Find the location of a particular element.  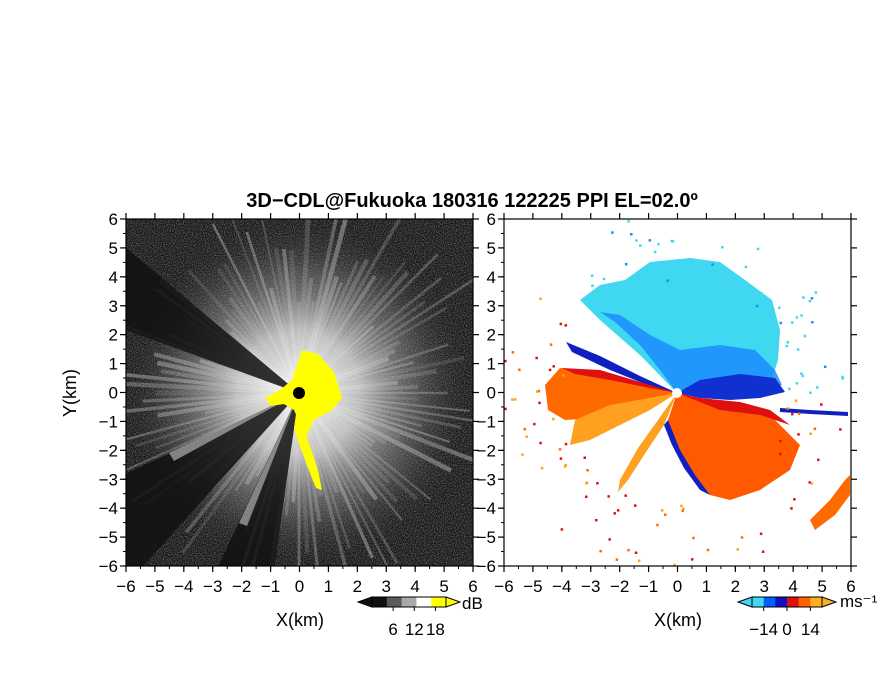

radar-site is located at coordinates (299, 393).